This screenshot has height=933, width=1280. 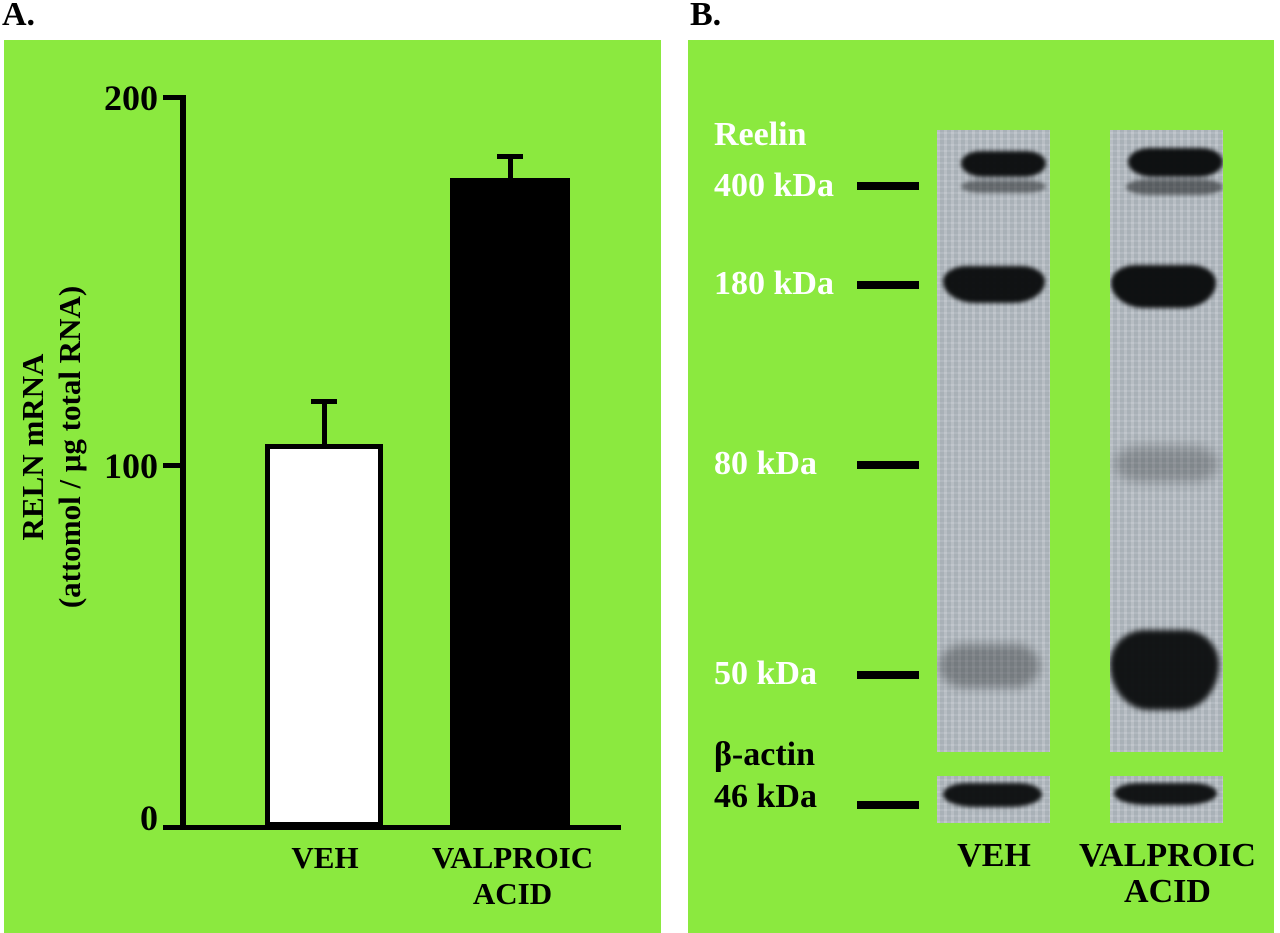 I want to click on marker-dash-50kda, so click(x=888, y=675).